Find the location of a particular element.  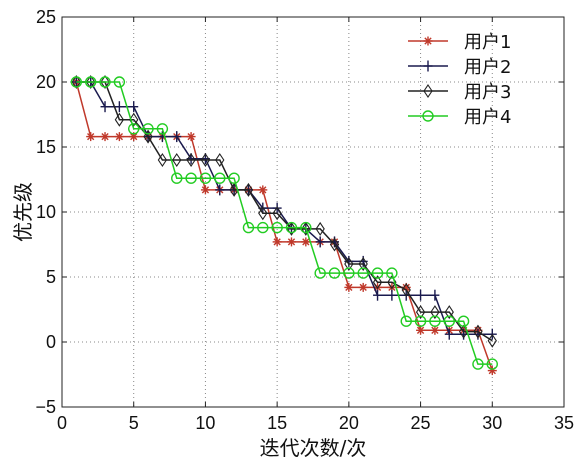

y-tick-label: 20 is located at coordinates (46, 82).